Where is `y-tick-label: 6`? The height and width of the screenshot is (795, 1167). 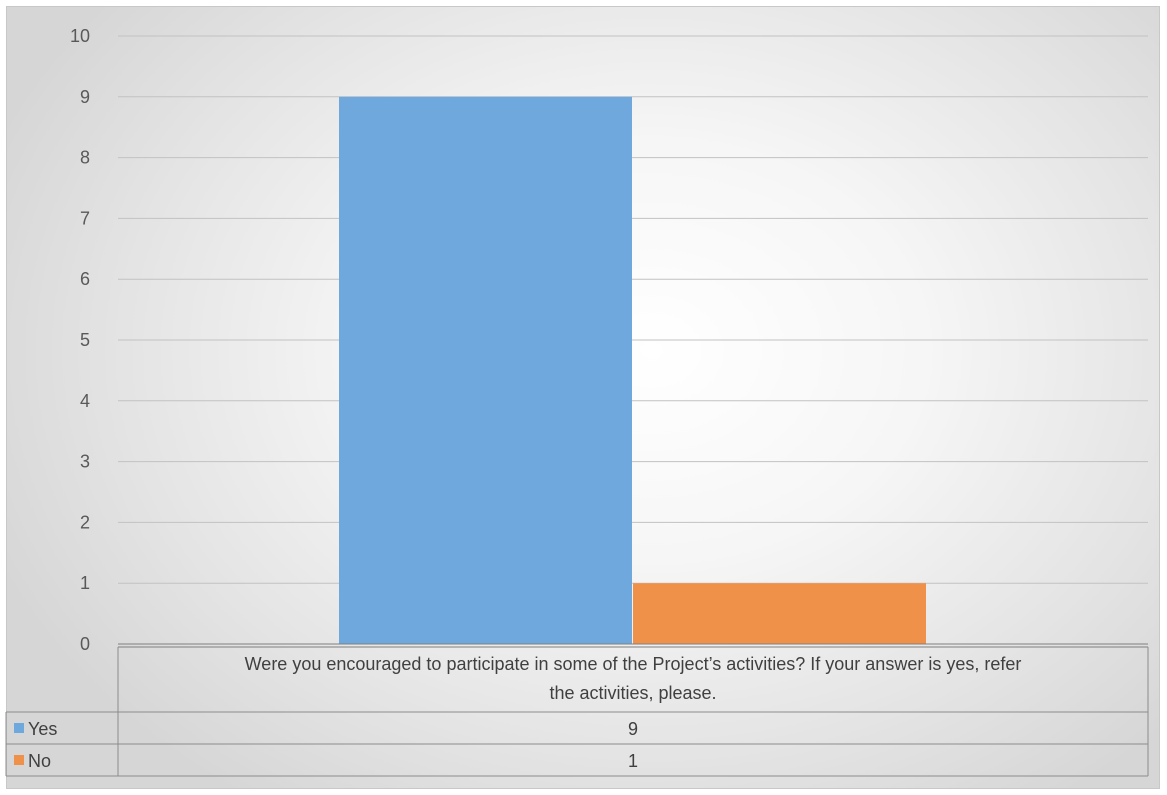
y-tick-label: 6 is located at coordinates (85, 279).